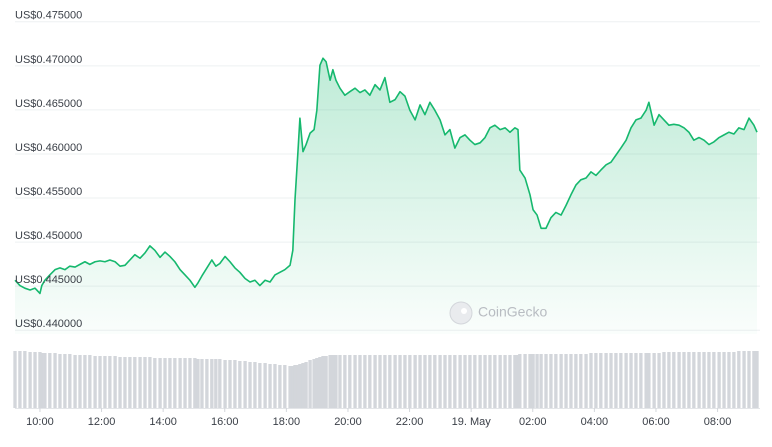 The height and width of the screenshot is (447, 772). I want to click on x-tick-label: 04:00, so click(595, 422).